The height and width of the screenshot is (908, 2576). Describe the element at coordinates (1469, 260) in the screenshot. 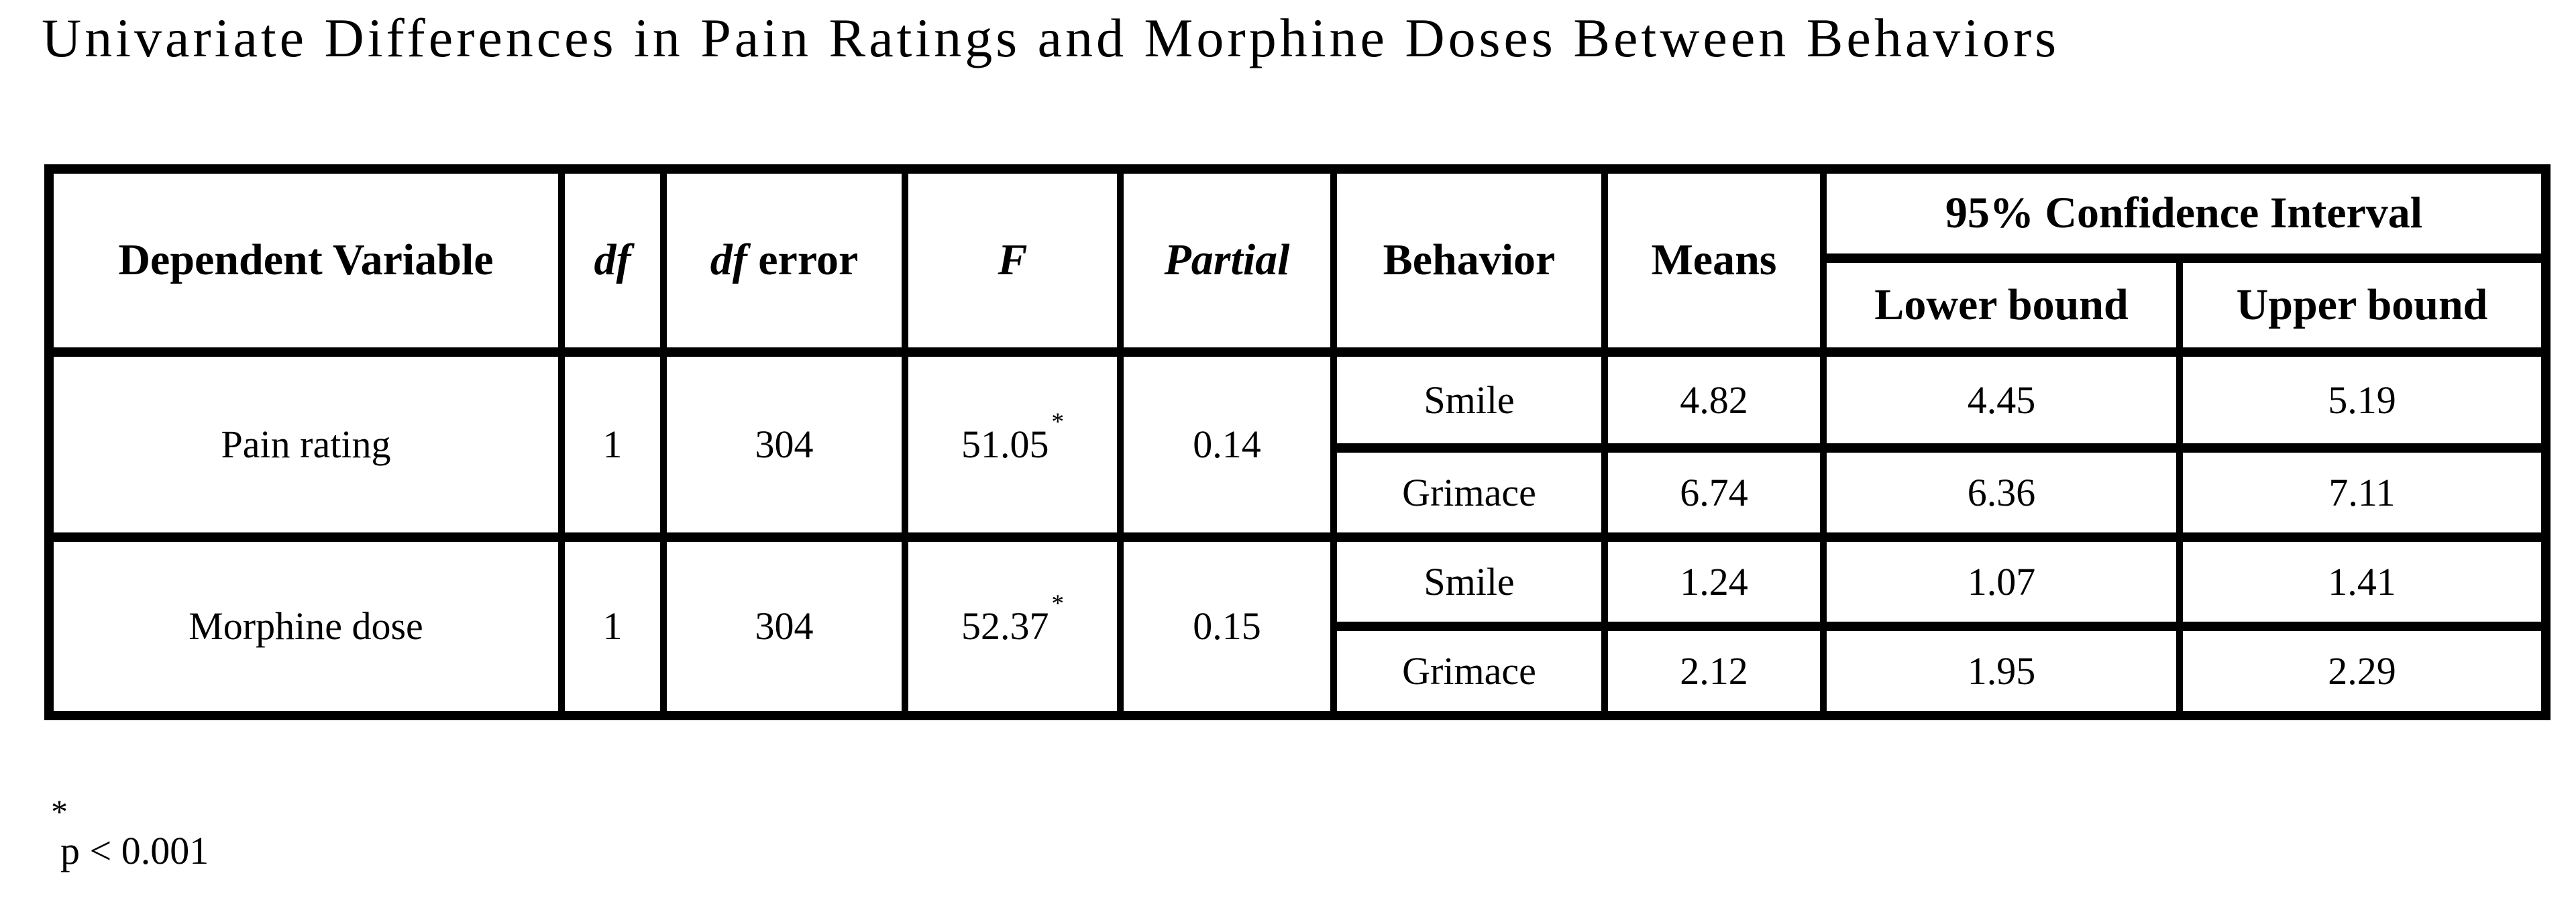

I see `col-header-behavior: Behavior` at that location.